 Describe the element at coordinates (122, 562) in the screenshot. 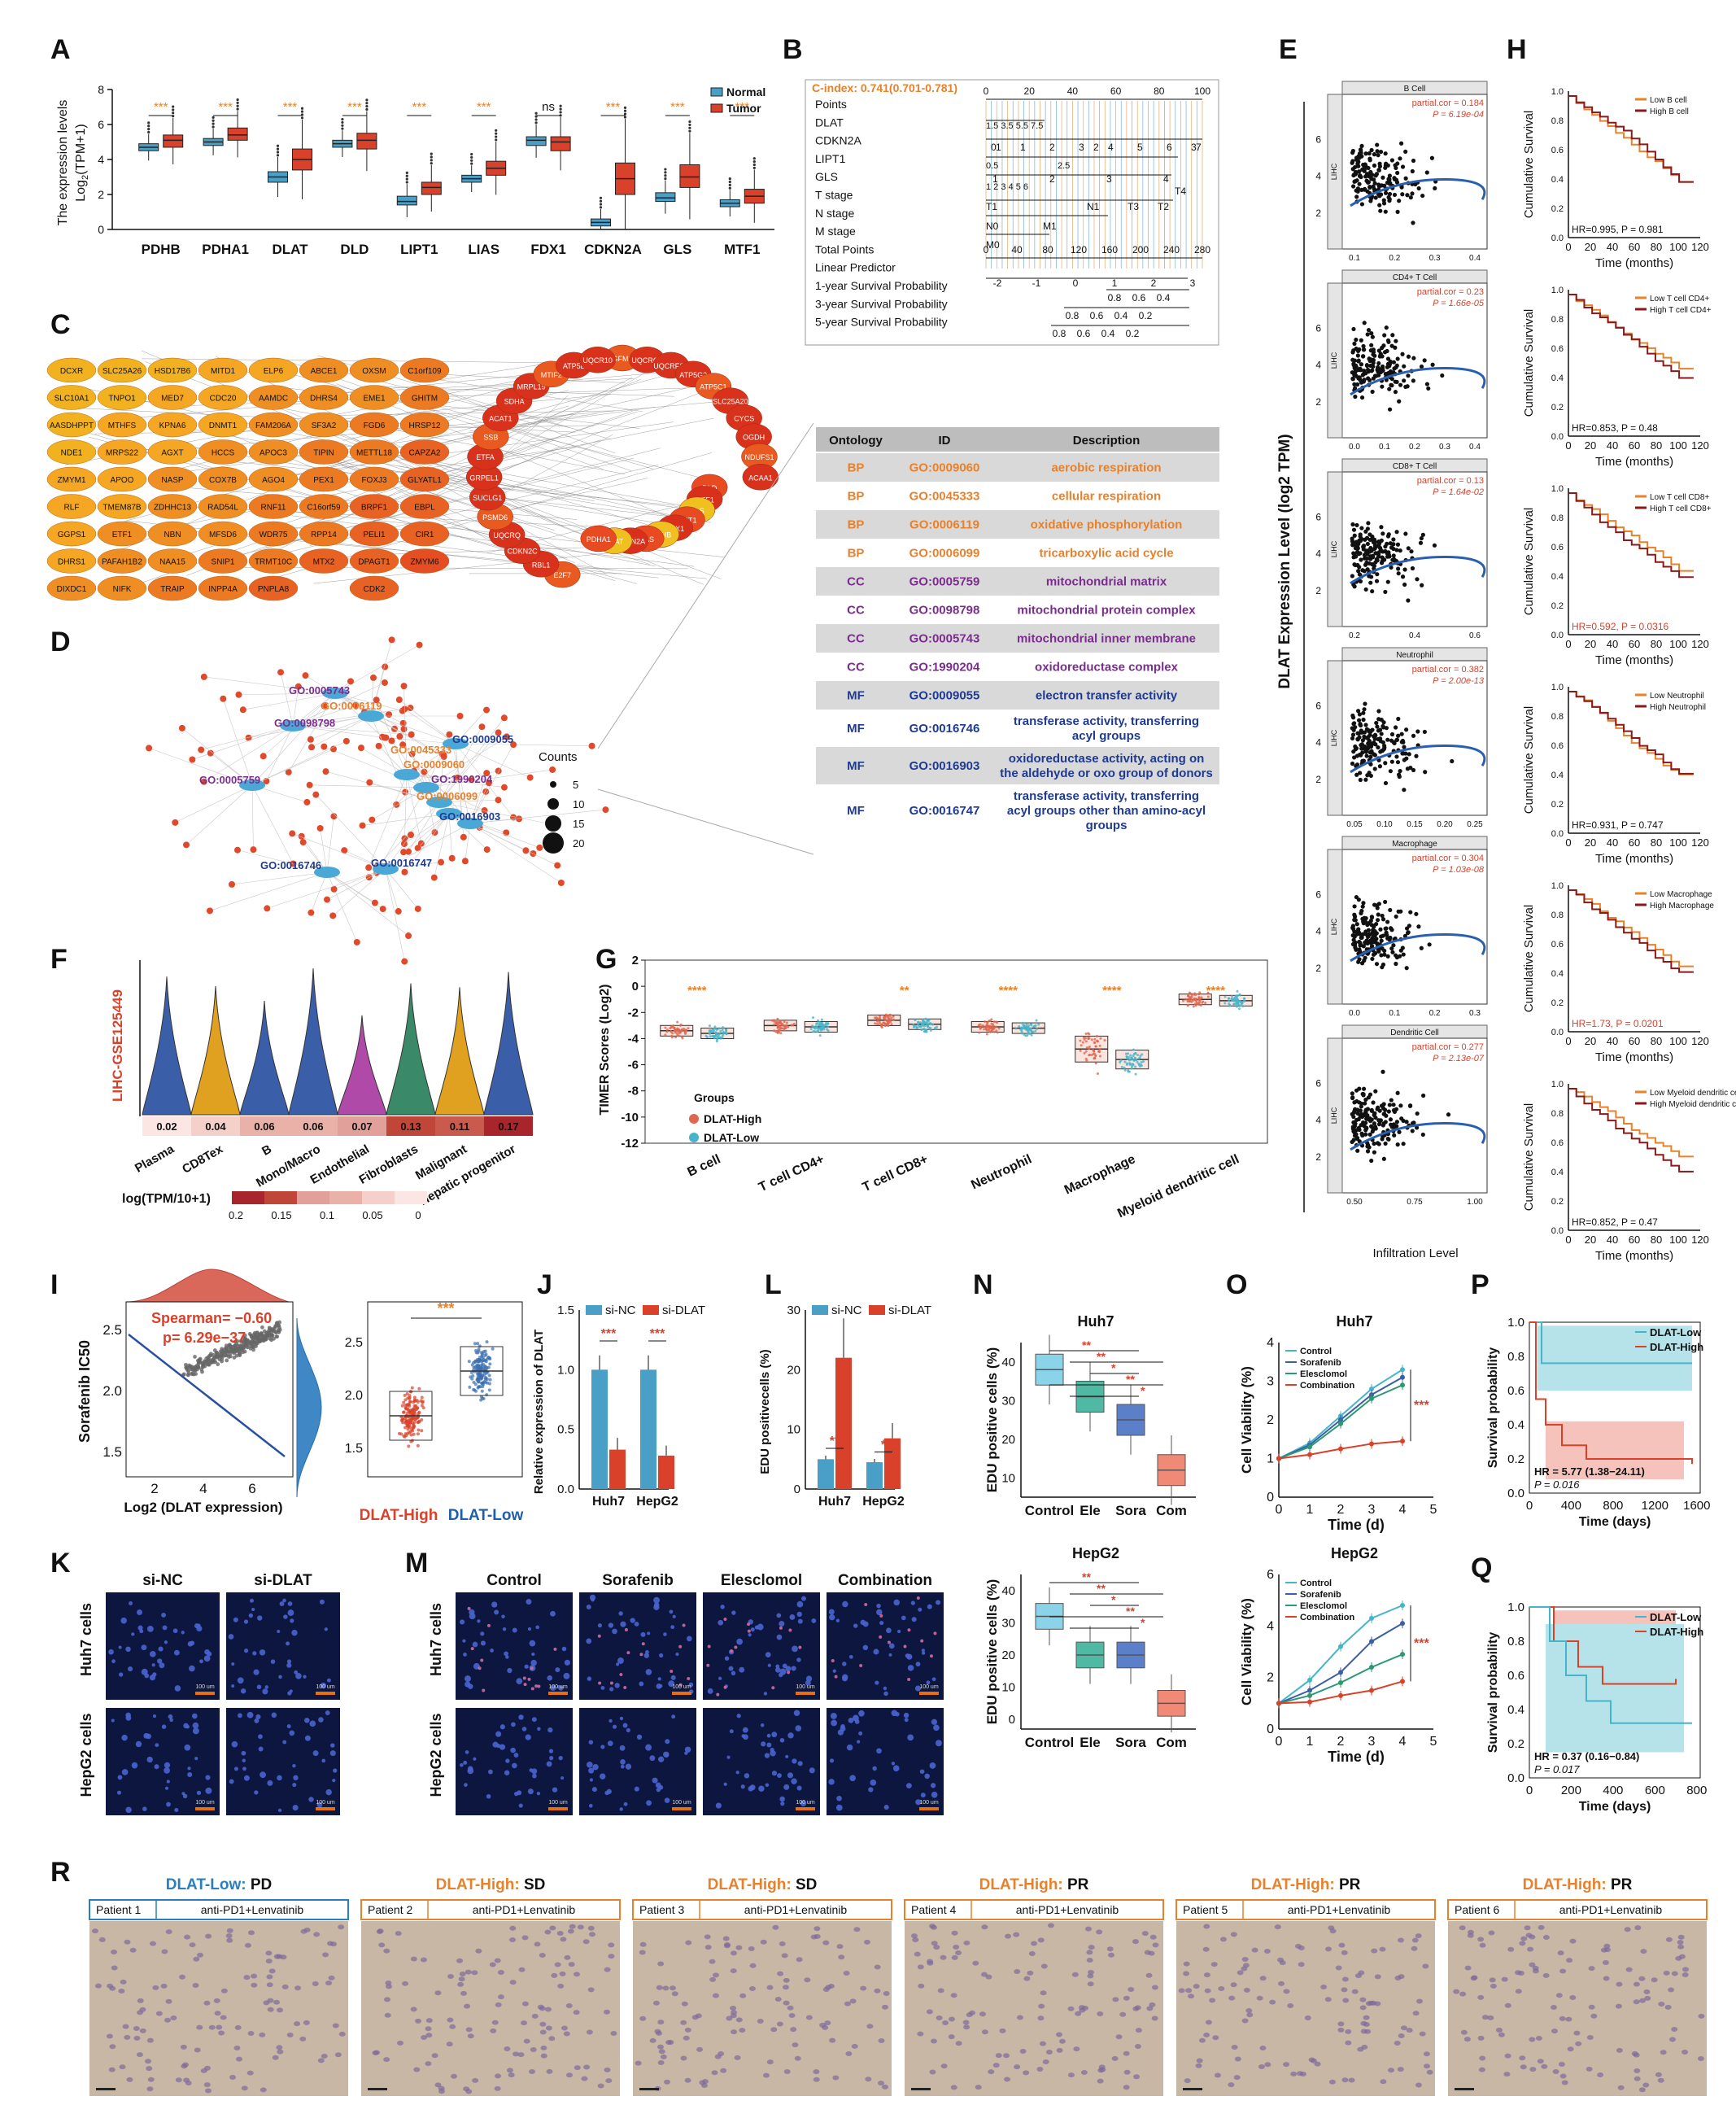

I see `gene-node-label: PAFAH1B2` at that location.